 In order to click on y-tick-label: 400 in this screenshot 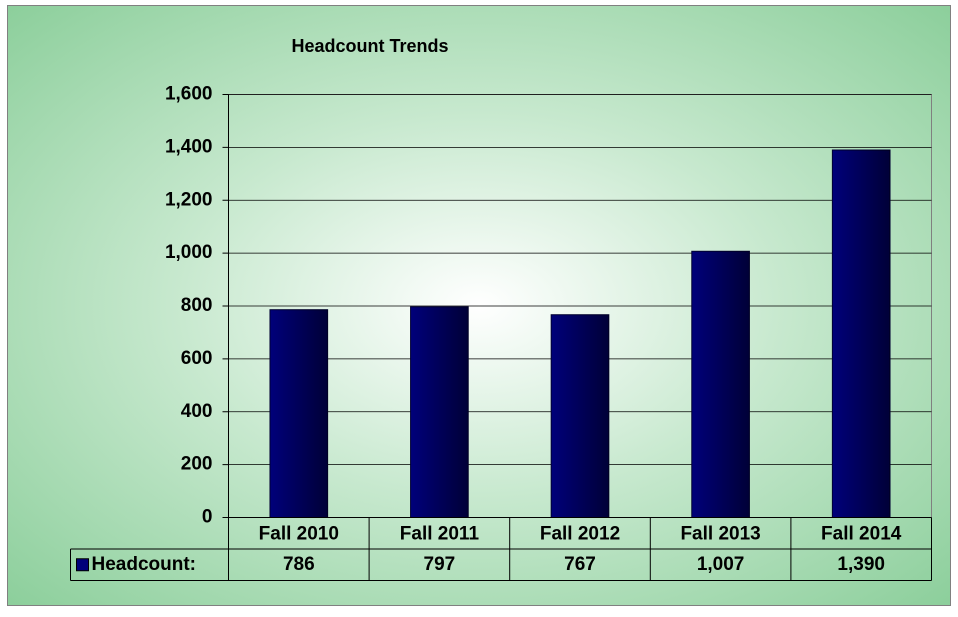, I will do `click(197, 411)`.